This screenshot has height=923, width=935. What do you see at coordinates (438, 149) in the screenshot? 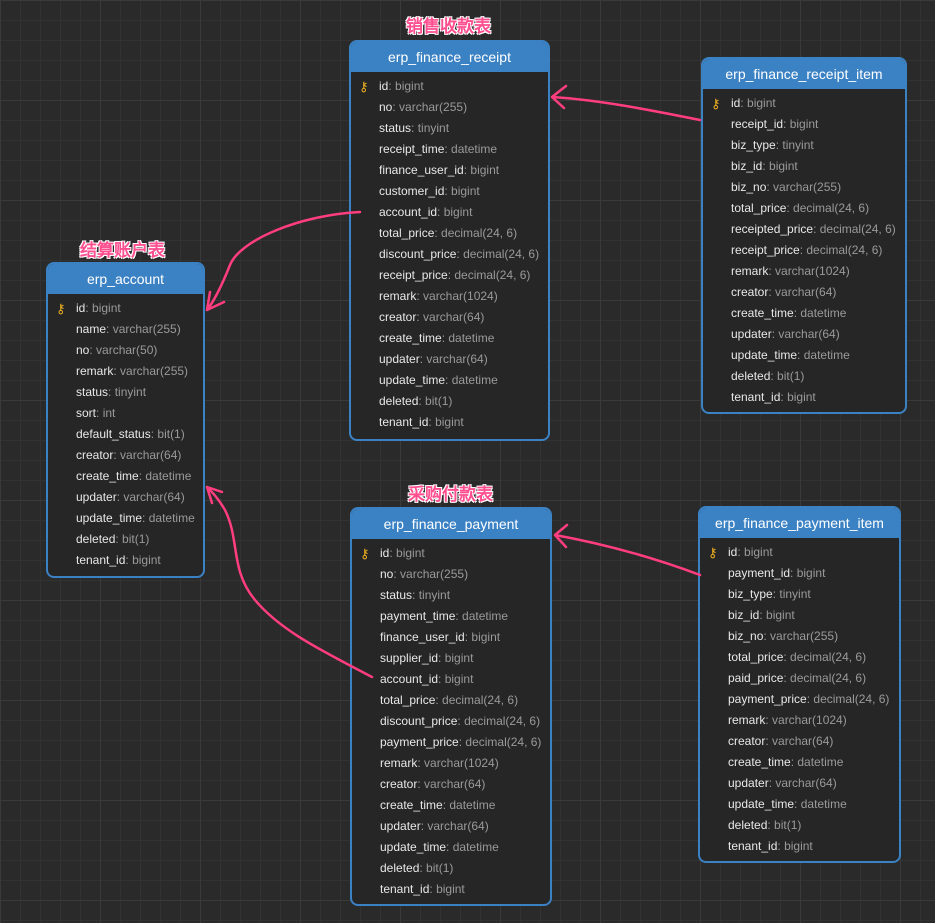
I see `field-row: receipt_time: datetime` at bounding box center [438, 149].